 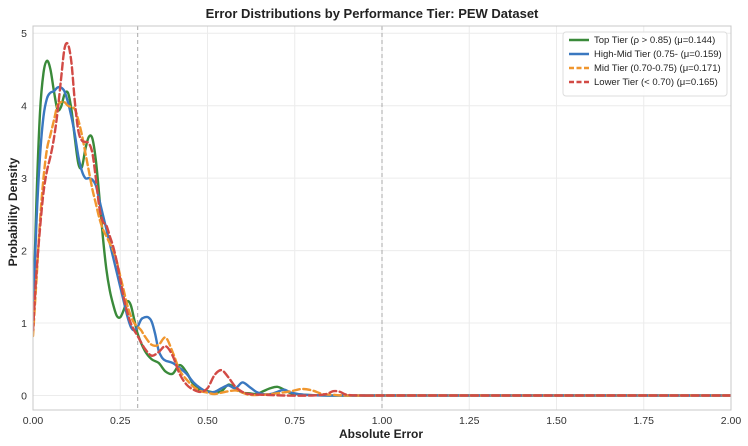 I want to click on y-tick-label: 4, so click(x=24, y=107).